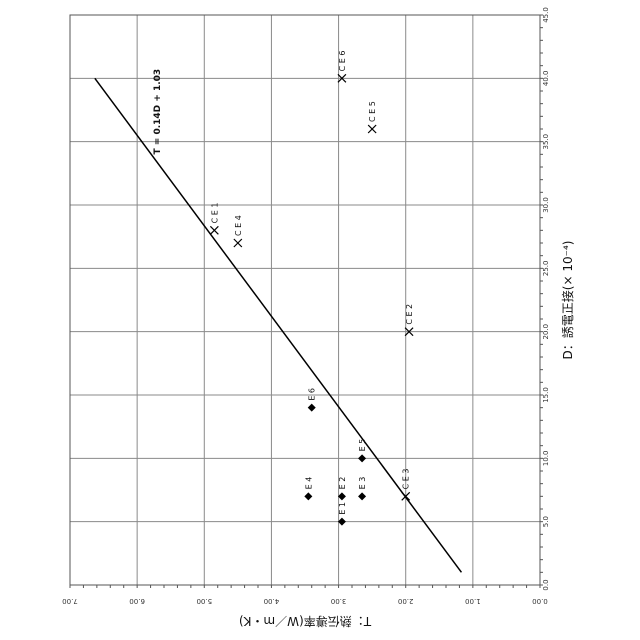  What do you see at coordinates (204, 601) in the screenshot?
I see `y-tick-label: 5.00` at bounding box center [204, 601].